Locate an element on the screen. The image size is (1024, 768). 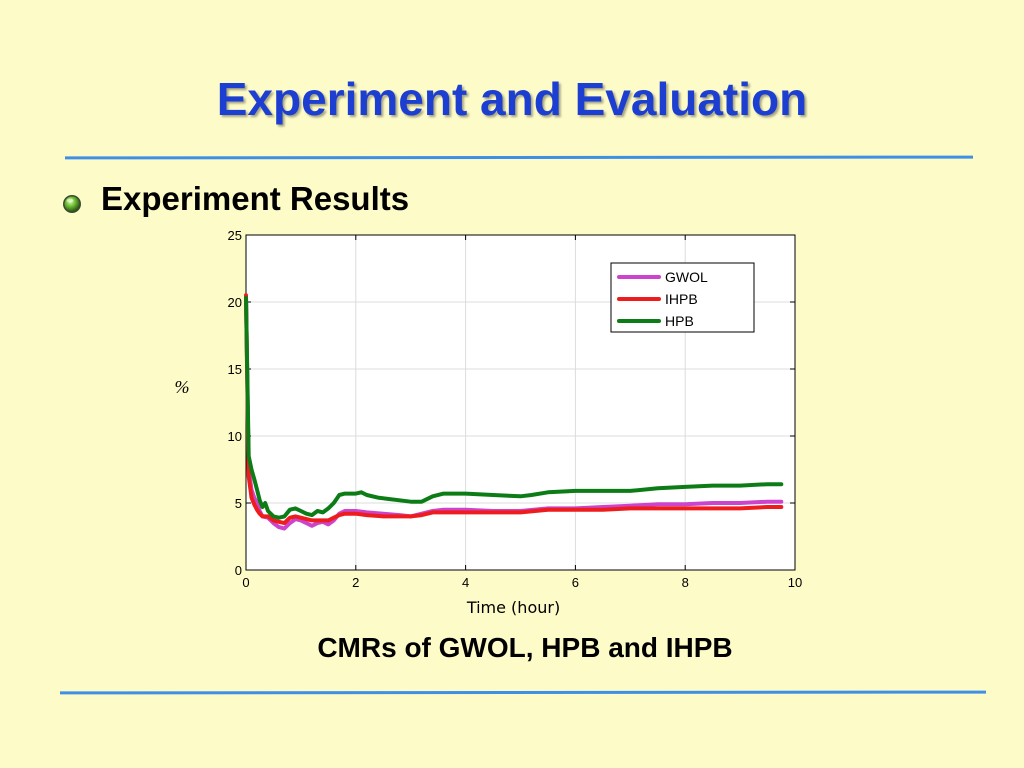
x-tick-label: 4 is located at coordinates (465, 582).